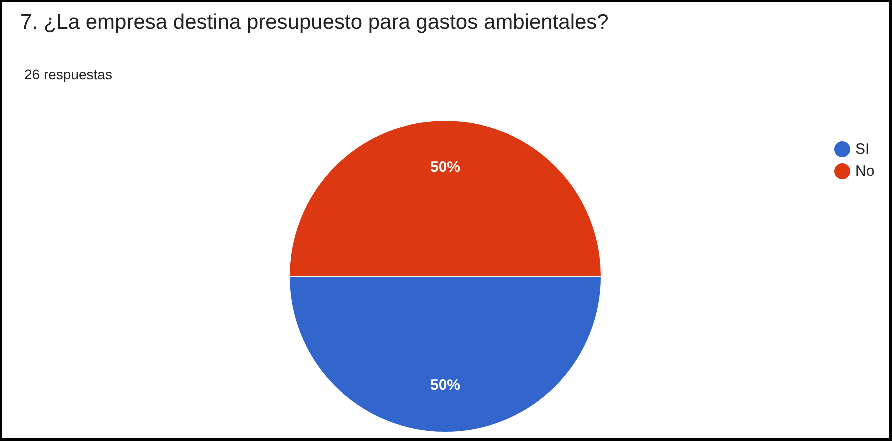 This screenshot has height=441, width=892. Describe the element at coordinates (865, 171) in the screenshot. I see `legend-label: No` at that location.